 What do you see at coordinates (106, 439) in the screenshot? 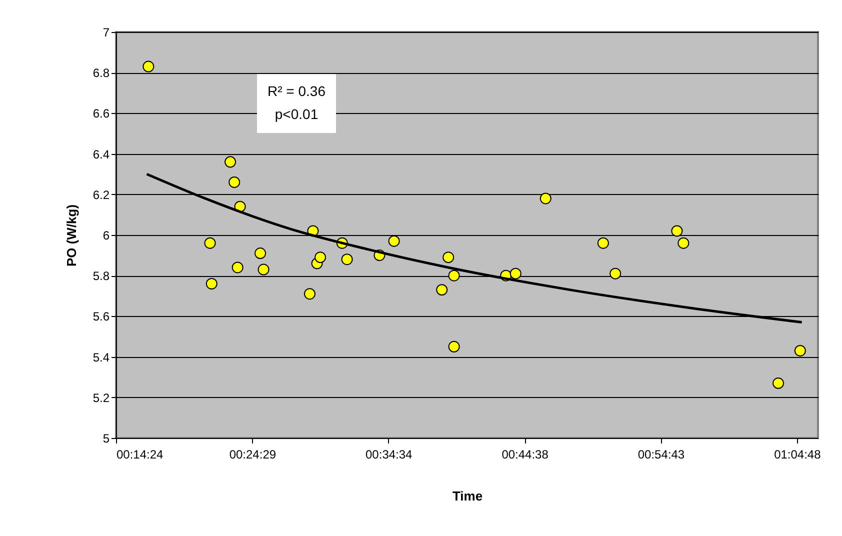
I see `y-tick-label: 5` at bounding box center [106, 439].